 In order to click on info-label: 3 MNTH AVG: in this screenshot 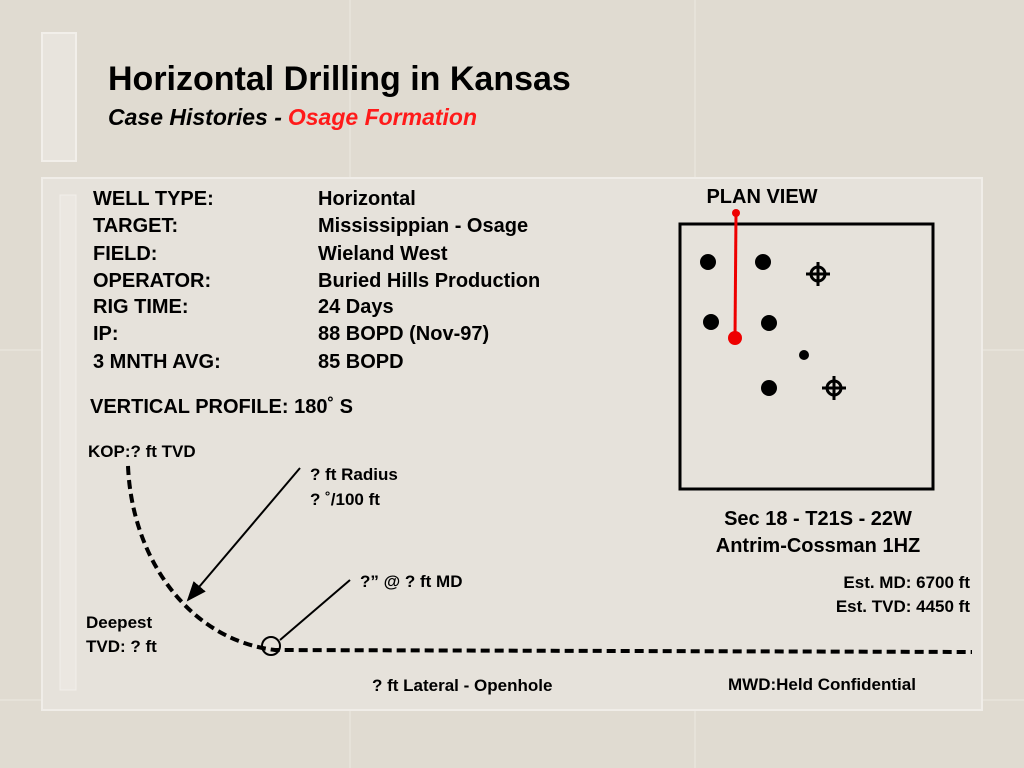, I will do `click(157, 362)`.